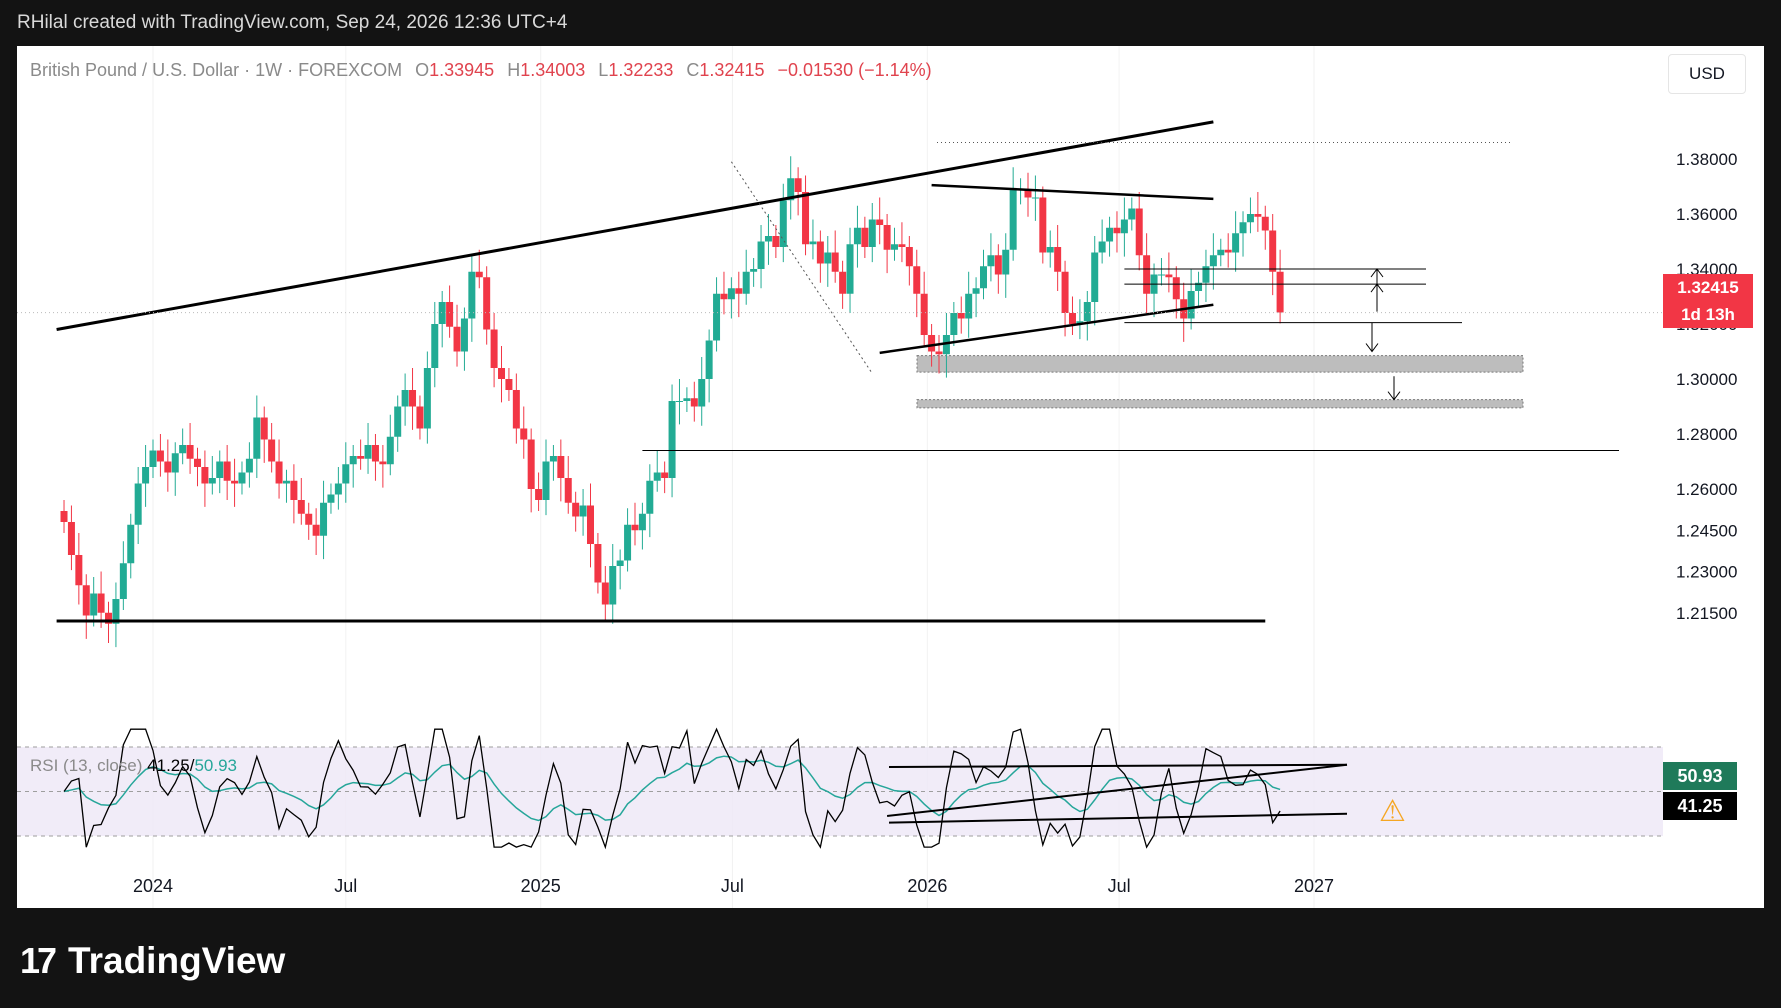 This screenshot has width=1781, height=1008. What do you see at coordinates (693, 70) in the screenshot?
I see `close-label: C` at bounding box center [693, 70].